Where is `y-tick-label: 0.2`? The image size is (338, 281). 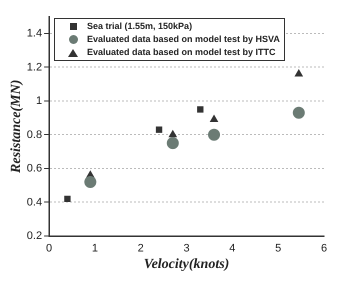 y-tick-label: 0.2 is located at coordinates (34, 236).